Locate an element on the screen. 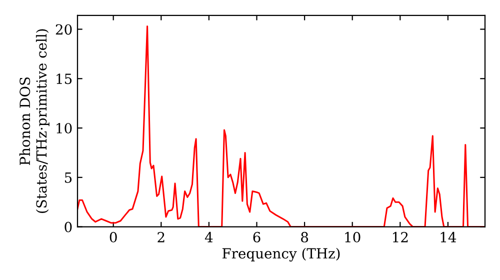 This screenshot has height=280, width=500. y-axis-title: Phonon DOS (States/THz·primitive cell) is located at coordinates (34, 121).